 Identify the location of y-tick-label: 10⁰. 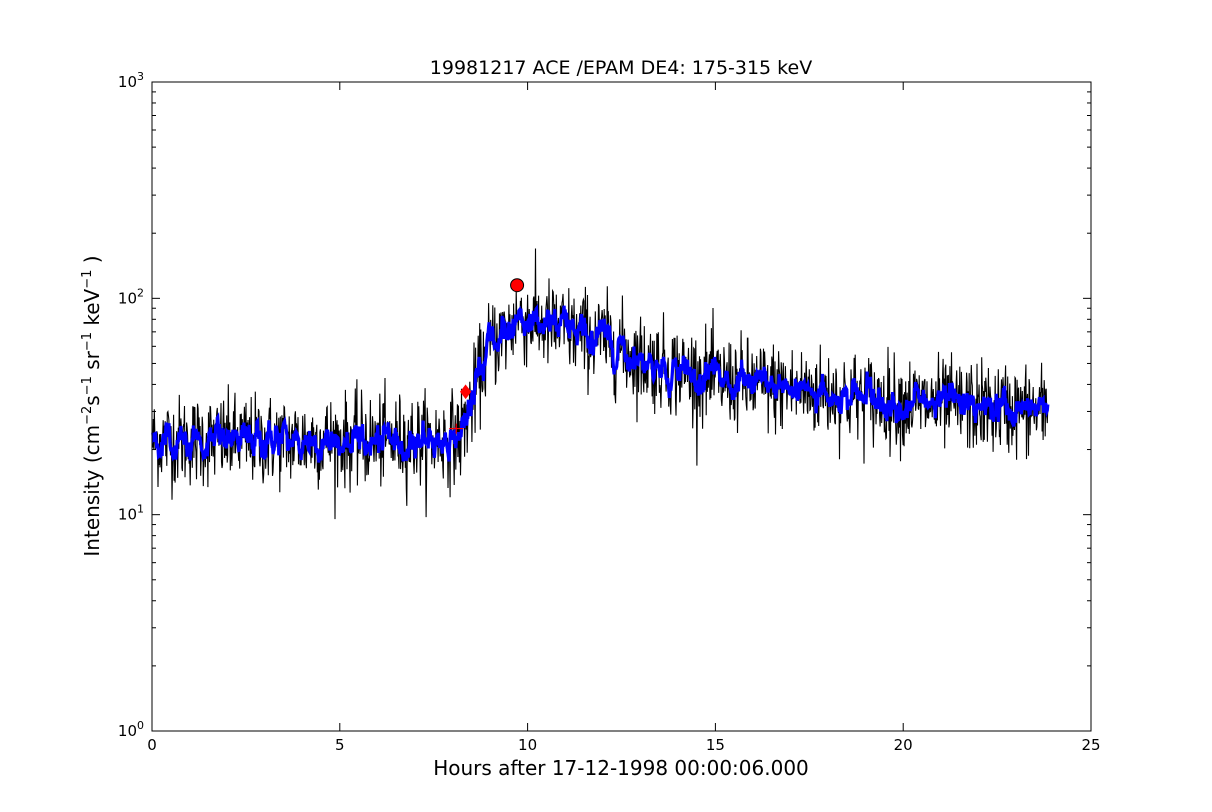
(131, 729).